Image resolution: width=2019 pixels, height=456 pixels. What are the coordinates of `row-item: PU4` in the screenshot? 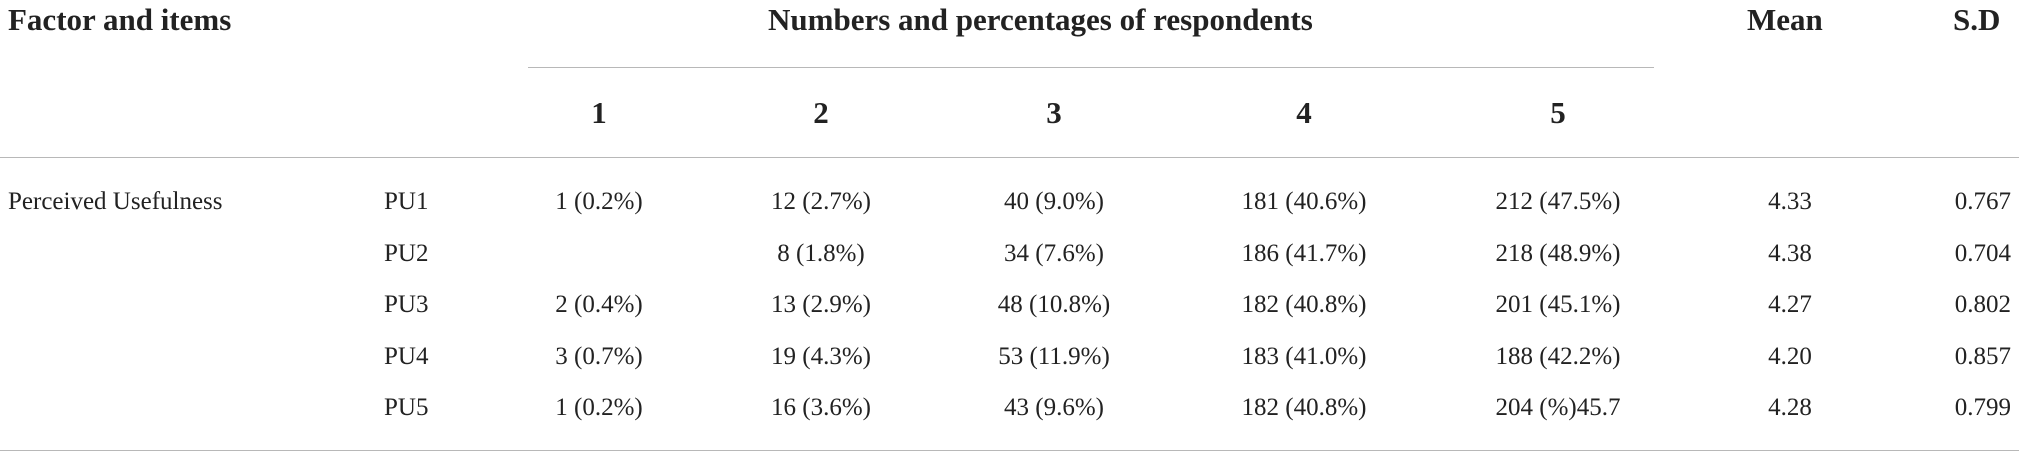 It's located at (406, 356).